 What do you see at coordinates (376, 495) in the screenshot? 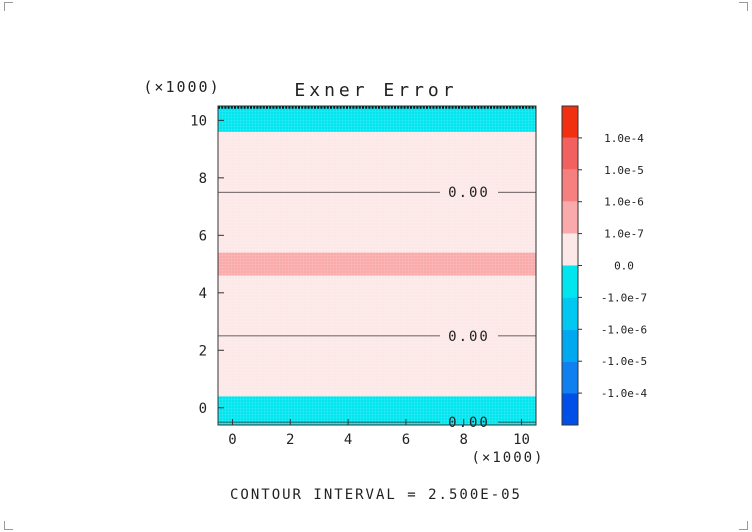
I see `contour-interval-note: CONTOUR INTERVAL = 2.500E-05` at bounding box center [376, 495].